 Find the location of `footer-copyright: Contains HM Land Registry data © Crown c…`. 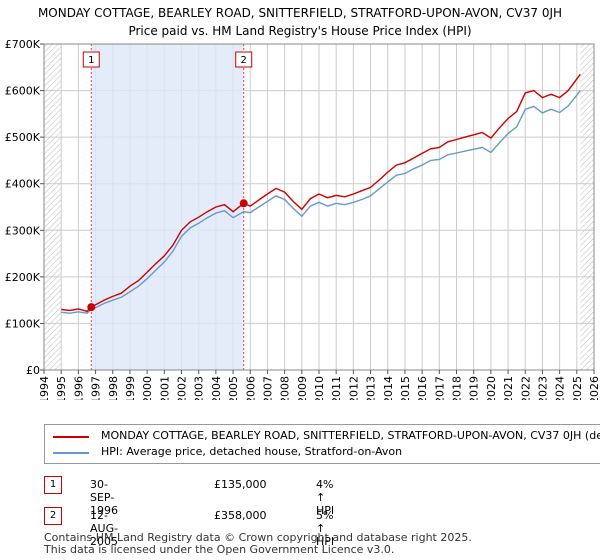

footer-copyright: Contains HM Land Registry data © Crown c… is located at coordinates (258, 537).